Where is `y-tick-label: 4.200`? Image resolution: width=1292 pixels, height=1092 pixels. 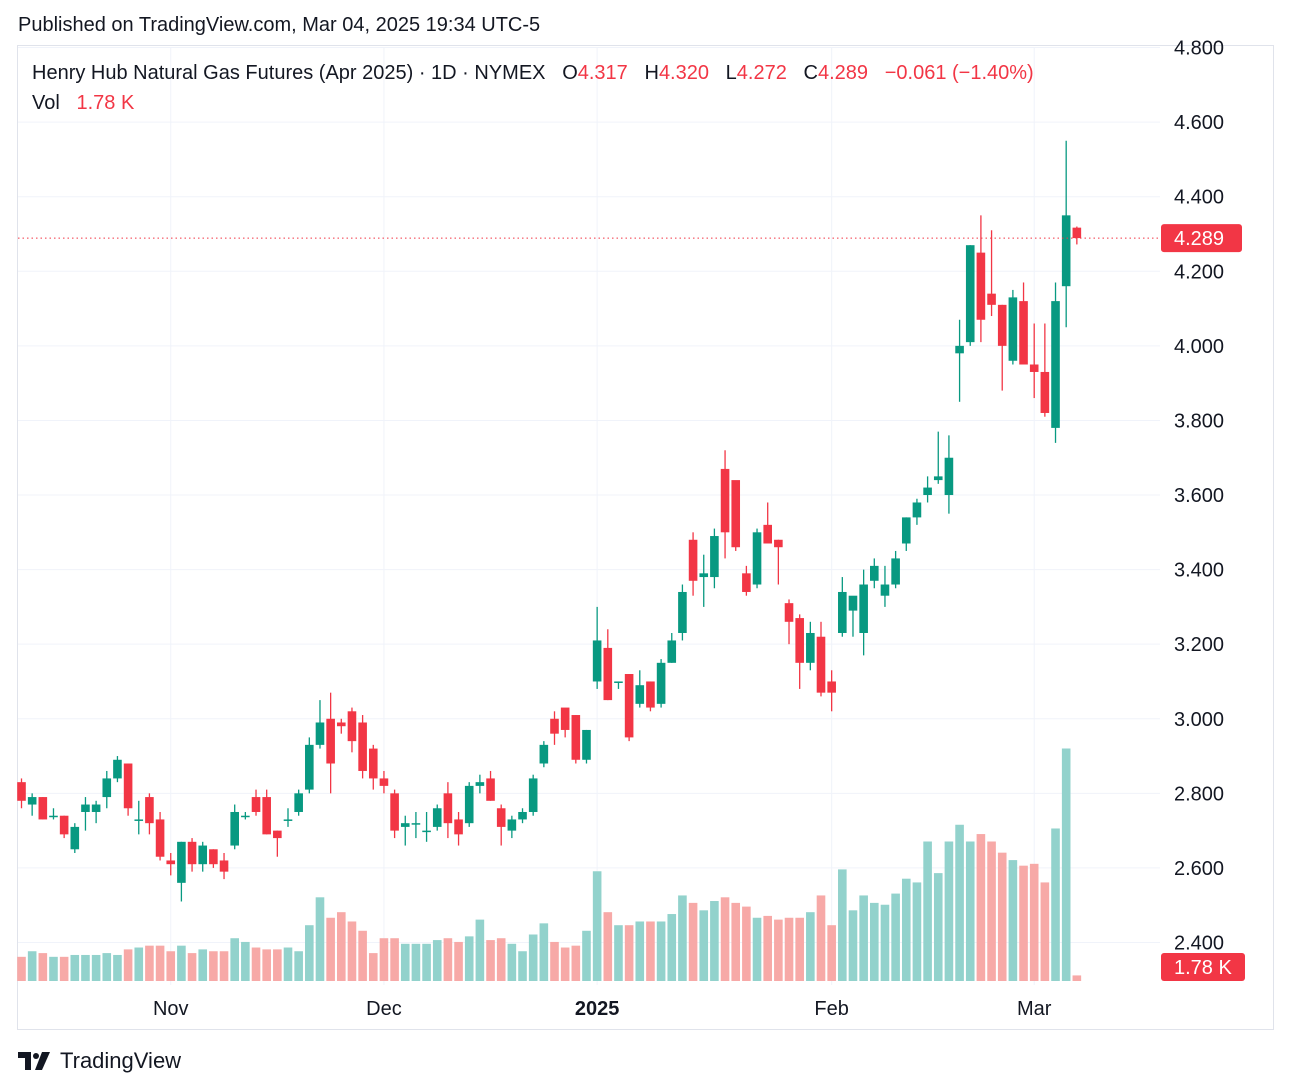 y-tick-label: 4.200 is located at coordinates (1199, 272).